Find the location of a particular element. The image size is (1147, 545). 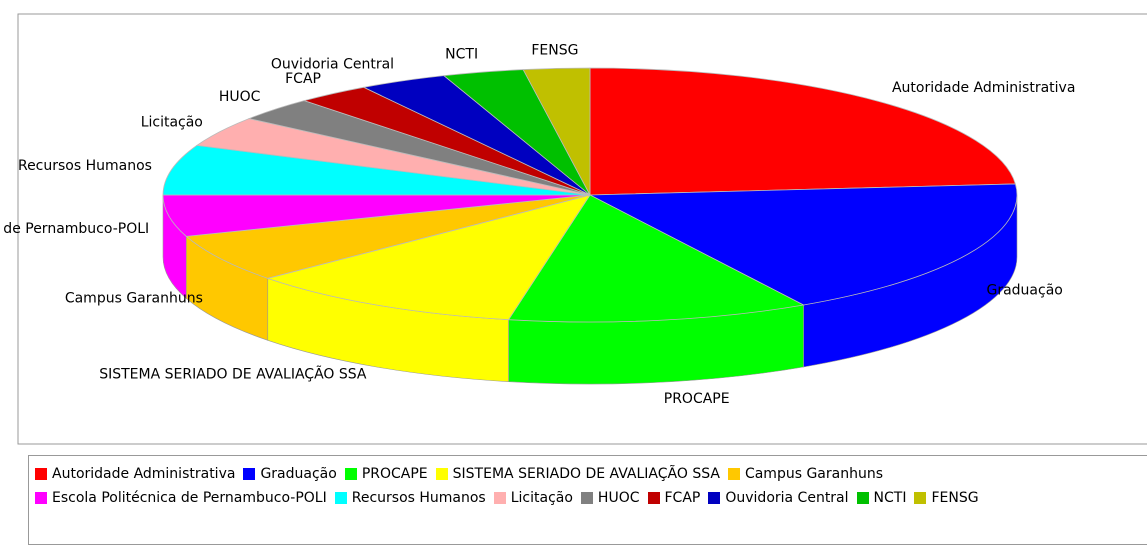

legend-item: PROCAPE is located at coordinates (386, 474).